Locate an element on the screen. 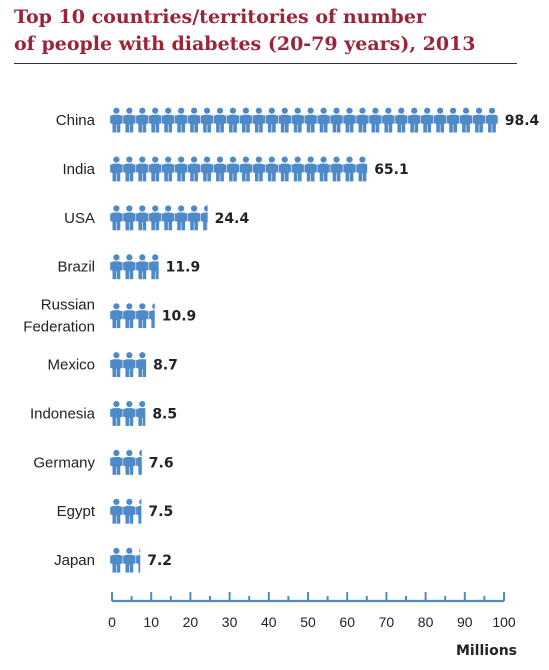 The height and width of the screenshot is (670, 549). value-label: 8.5 is located at coordinates (164, 414).